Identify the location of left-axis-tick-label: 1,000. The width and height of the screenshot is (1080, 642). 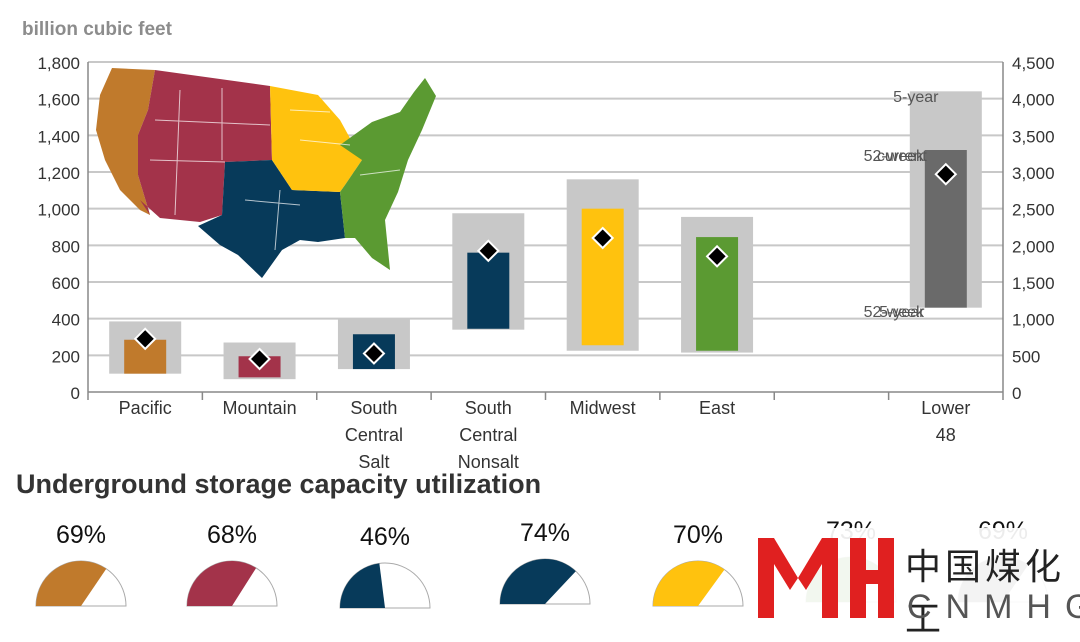
(58, 210).